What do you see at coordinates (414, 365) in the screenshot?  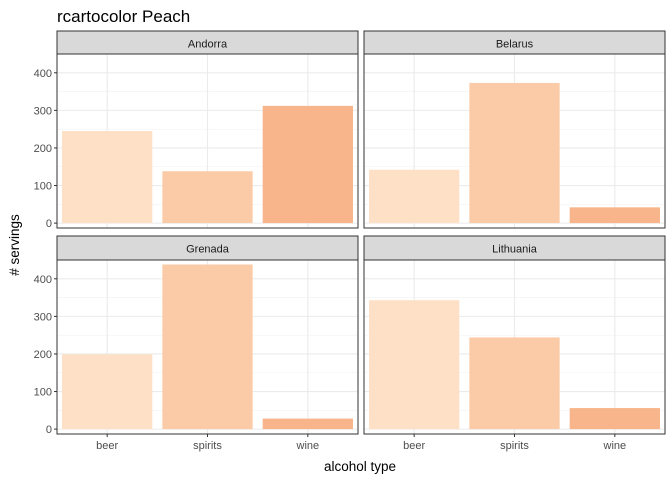 I see `bar-lithuania-beer` at bounding box center [414, 365].